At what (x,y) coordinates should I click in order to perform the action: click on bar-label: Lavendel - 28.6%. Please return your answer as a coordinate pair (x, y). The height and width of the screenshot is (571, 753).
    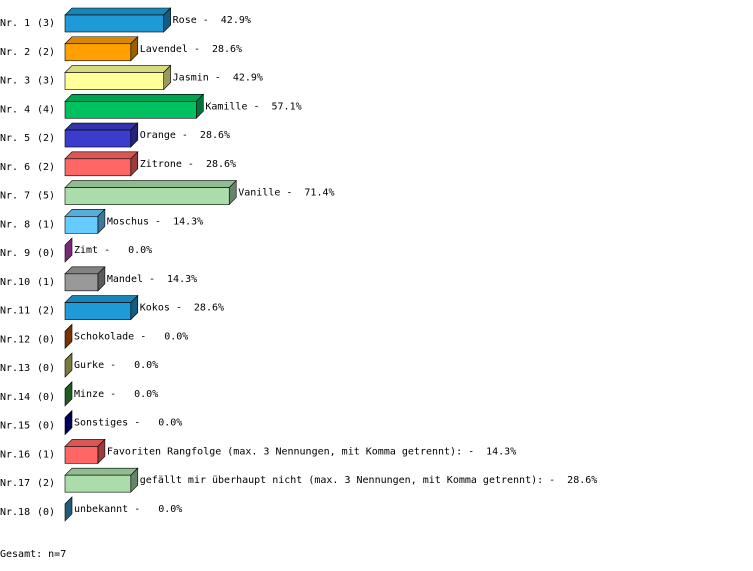
    Looking at the image, I should click on (191, 49).